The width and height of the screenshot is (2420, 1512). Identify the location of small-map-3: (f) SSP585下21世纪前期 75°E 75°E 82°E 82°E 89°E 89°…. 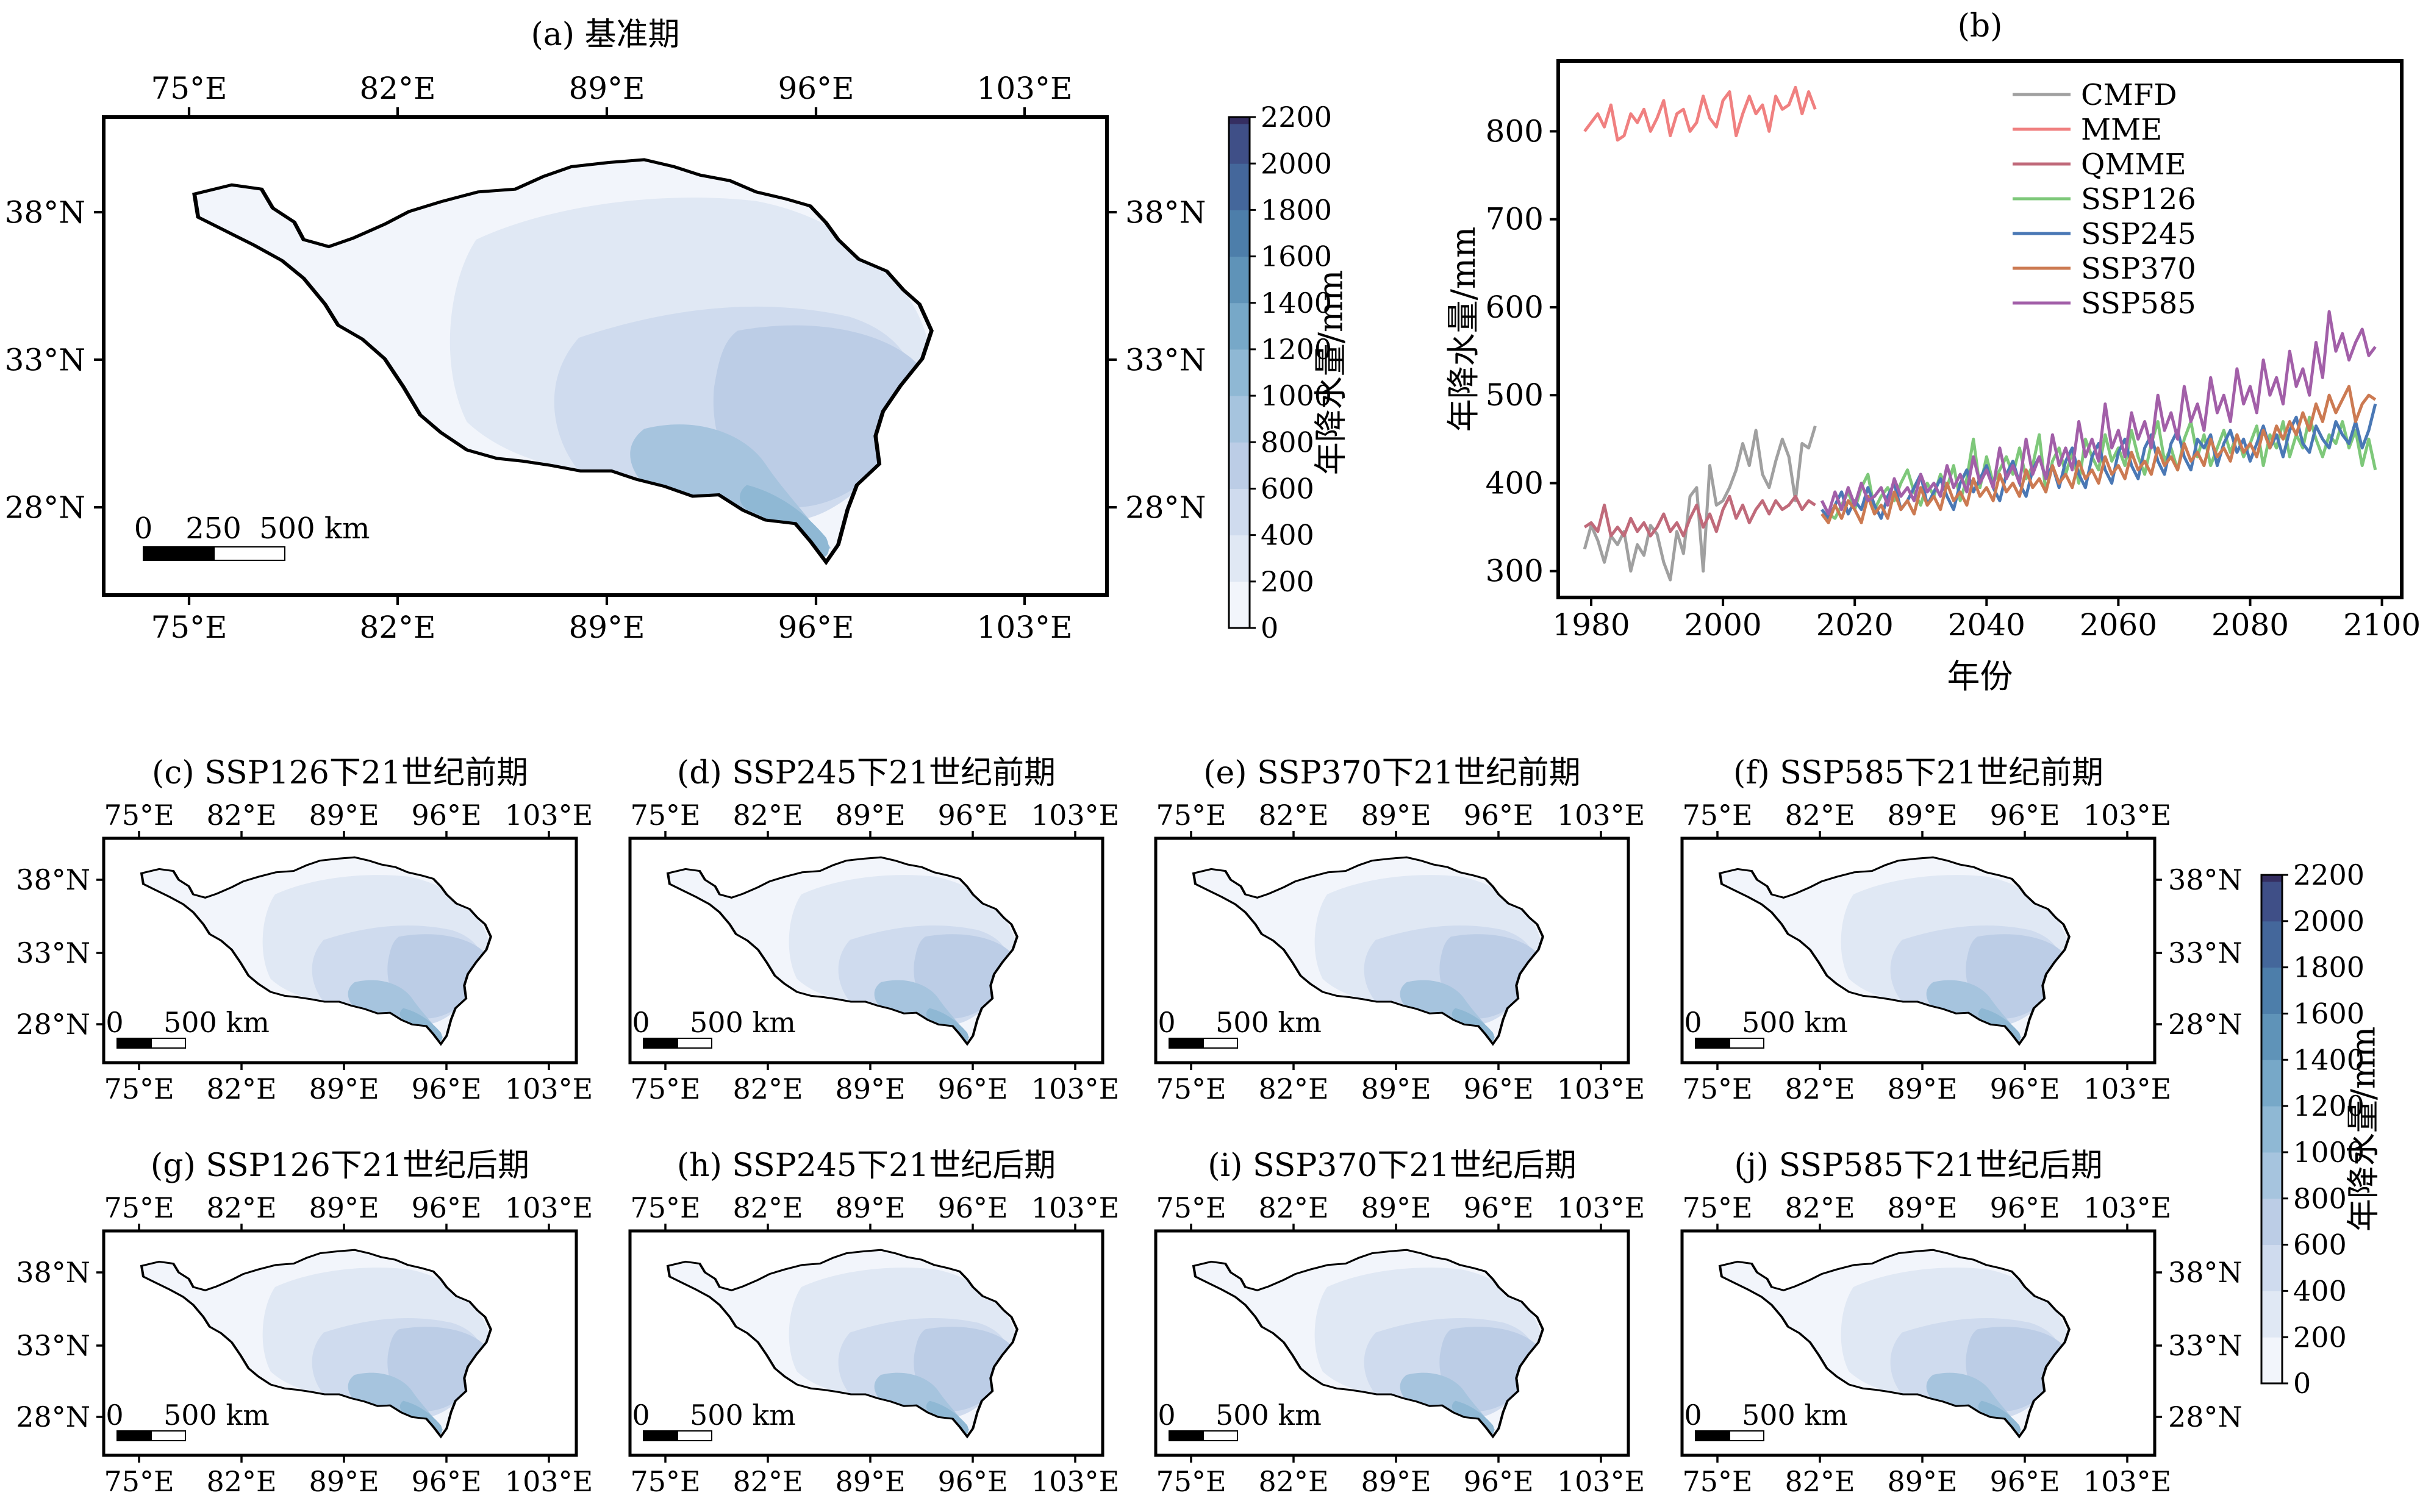
(1961, 930).